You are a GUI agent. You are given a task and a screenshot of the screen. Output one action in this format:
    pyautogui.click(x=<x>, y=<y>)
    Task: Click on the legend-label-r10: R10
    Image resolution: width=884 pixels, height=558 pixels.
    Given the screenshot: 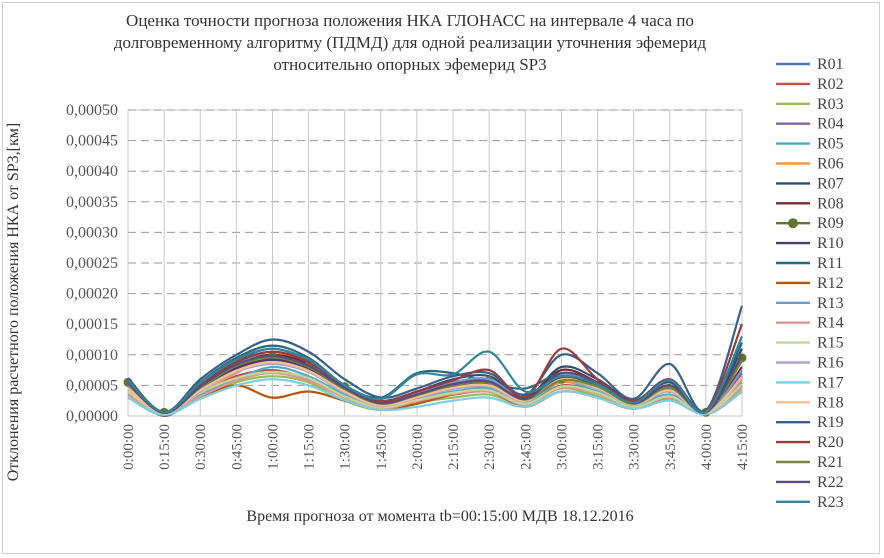 What is the action you would take?
    pyautogui.click(x=830, y=243)
    